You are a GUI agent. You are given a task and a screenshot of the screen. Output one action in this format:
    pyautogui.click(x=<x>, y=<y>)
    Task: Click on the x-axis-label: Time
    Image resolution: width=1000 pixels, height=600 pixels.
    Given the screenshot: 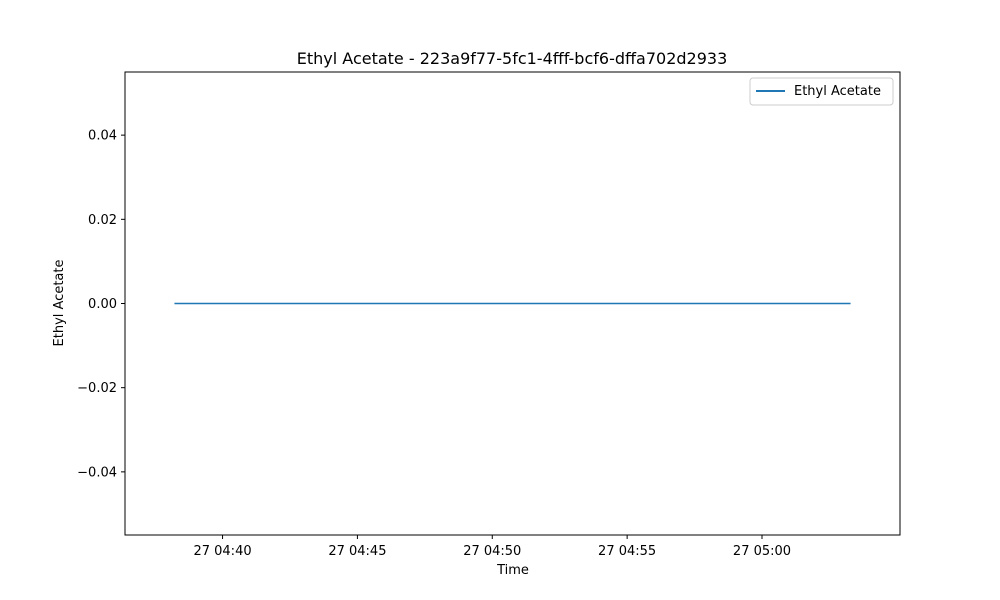 What is the action you would take?
    pyautogui.click(x=512, y=570)
    